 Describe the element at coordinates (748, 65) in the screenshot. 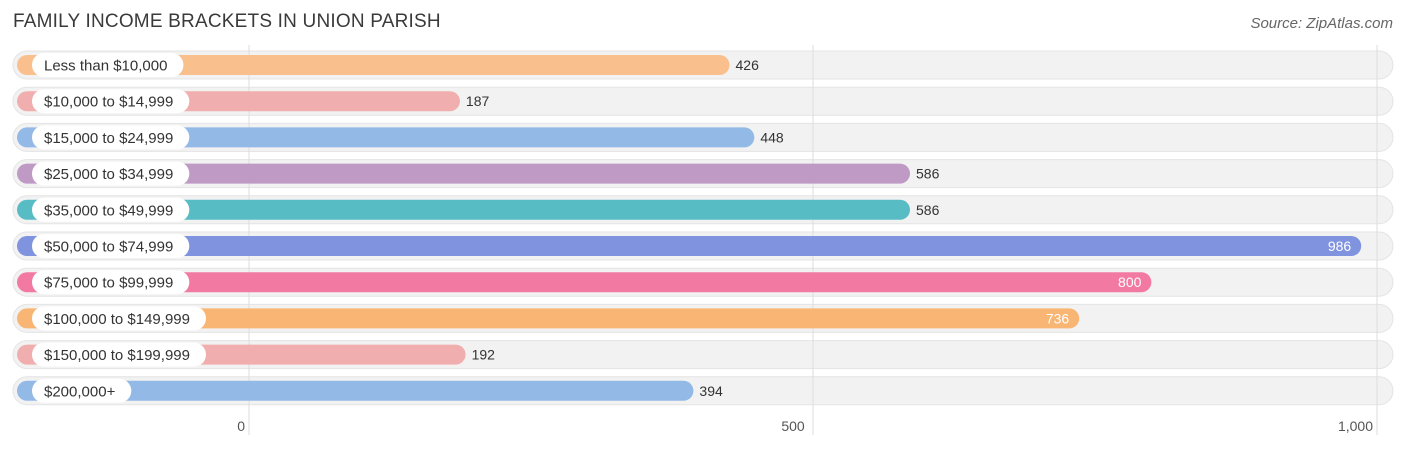

I see `bar-value-label: 426` at that location.